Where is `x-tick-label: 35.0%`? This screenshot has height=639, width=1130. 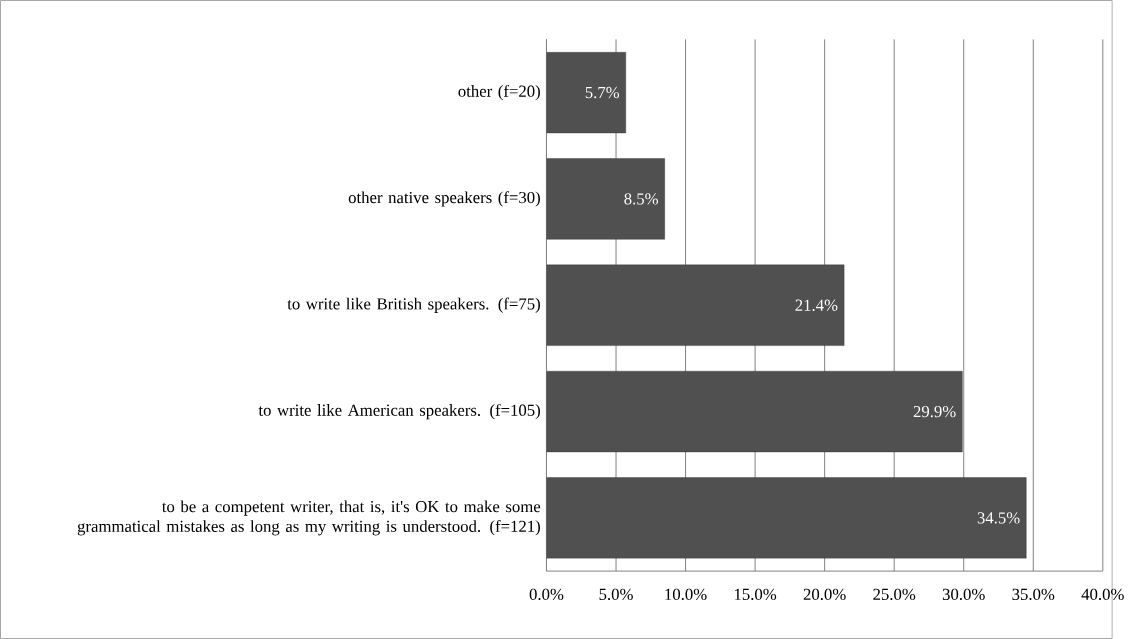 x-tick-label: 35.0% is located at coordinates (1033, 594).